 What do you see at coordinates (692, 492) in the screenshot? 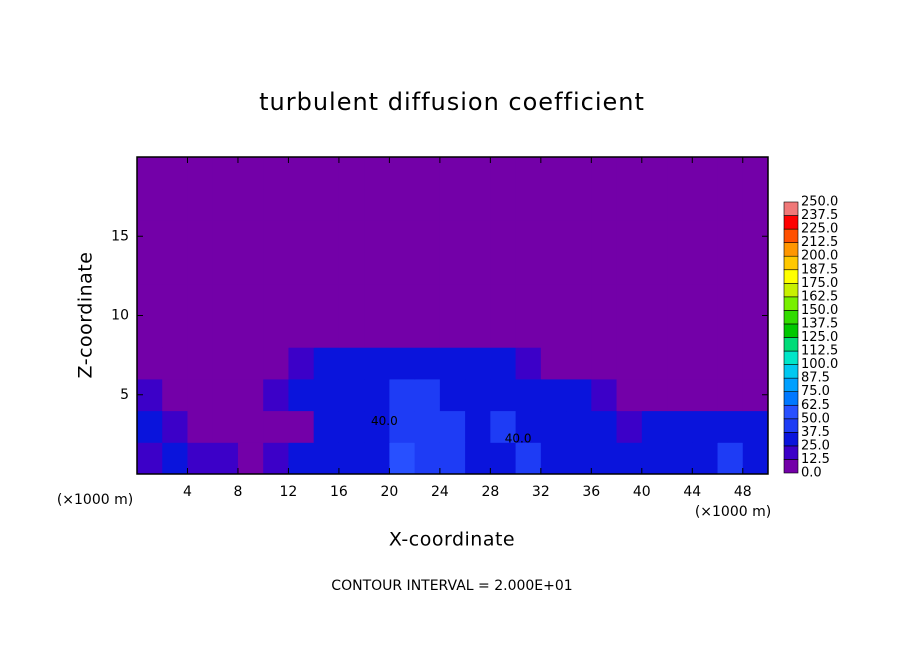
I see `x-tick-label: 44` at bounding box center [692, 492].